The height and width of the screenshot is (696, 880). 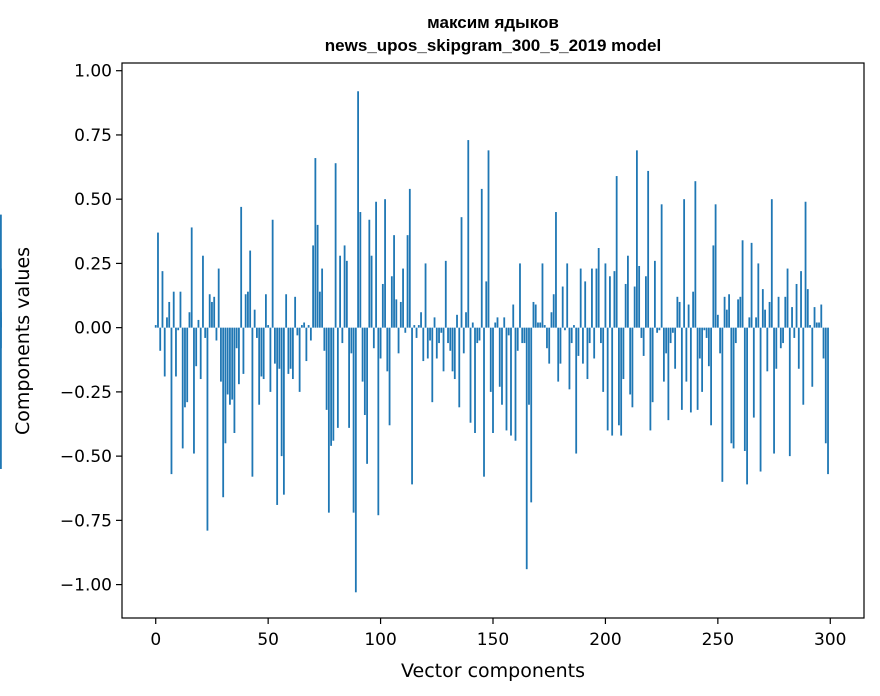 What do you see at coordinates (91, 329) in the screenshot?
I see `y-axis: −1.00 −0.75 −0.50 −0.25 0.00 0.25 0.50 0.75 1.00` at bounding box center [91, 329].